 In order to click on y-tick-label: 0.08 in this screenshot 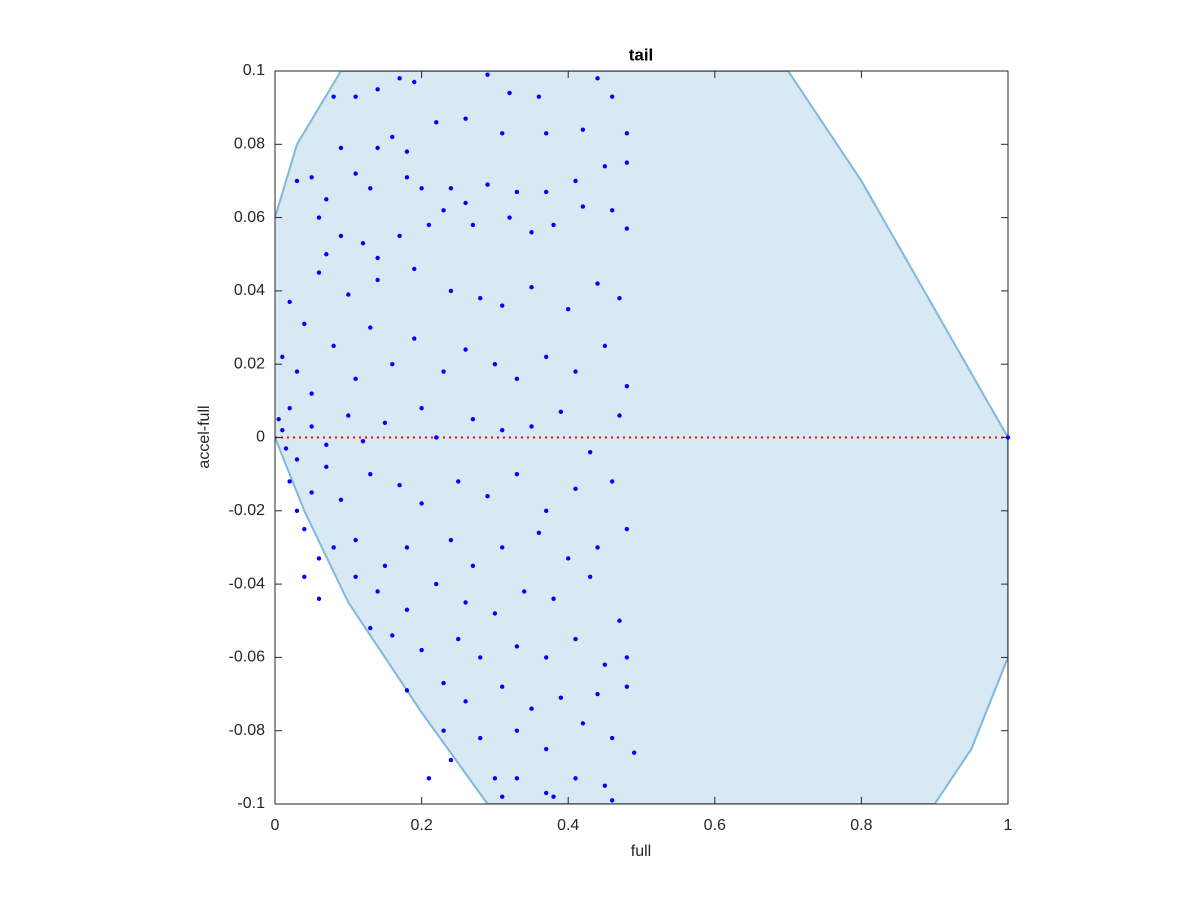, I will do `click(249, 144)`.